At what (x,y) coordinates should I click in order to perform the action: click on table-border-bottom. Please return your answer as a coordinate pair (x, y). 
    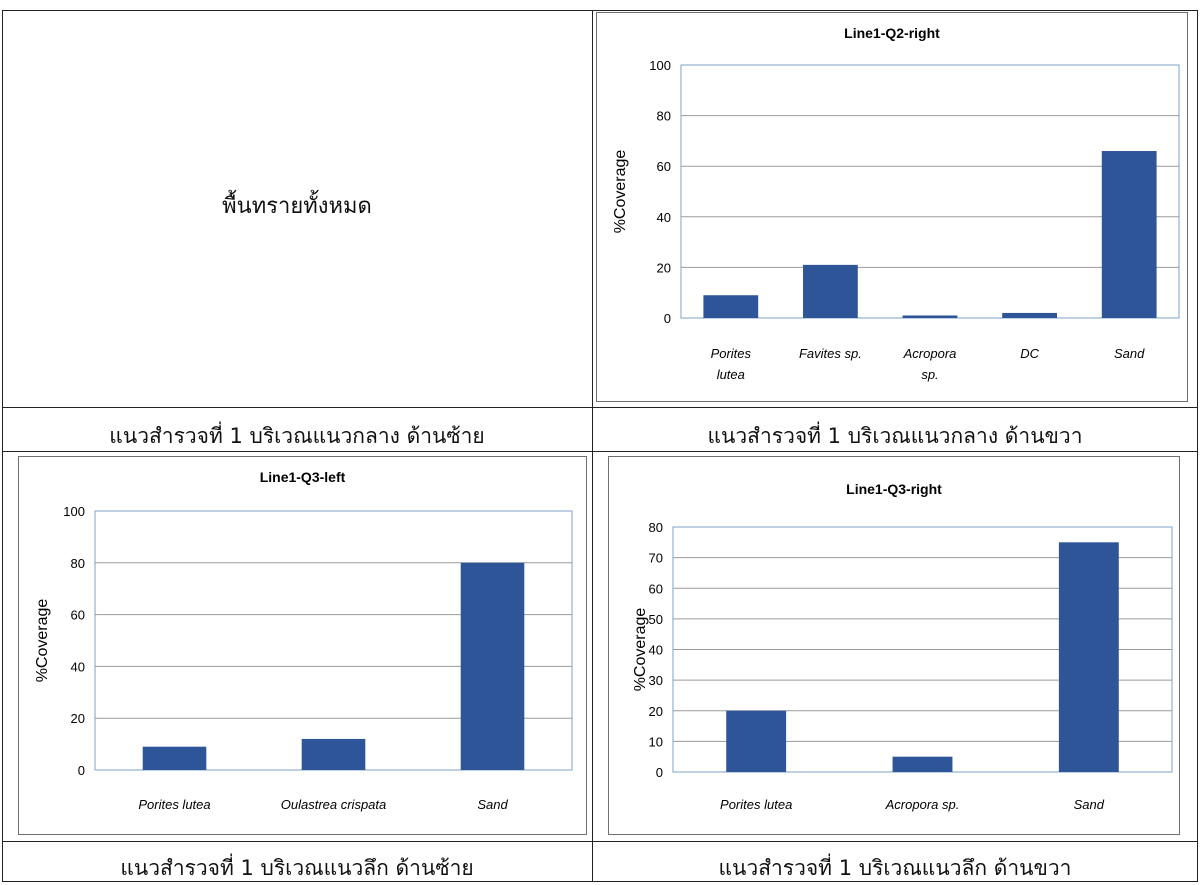
    Looking at the image, I should click on (600, 881).